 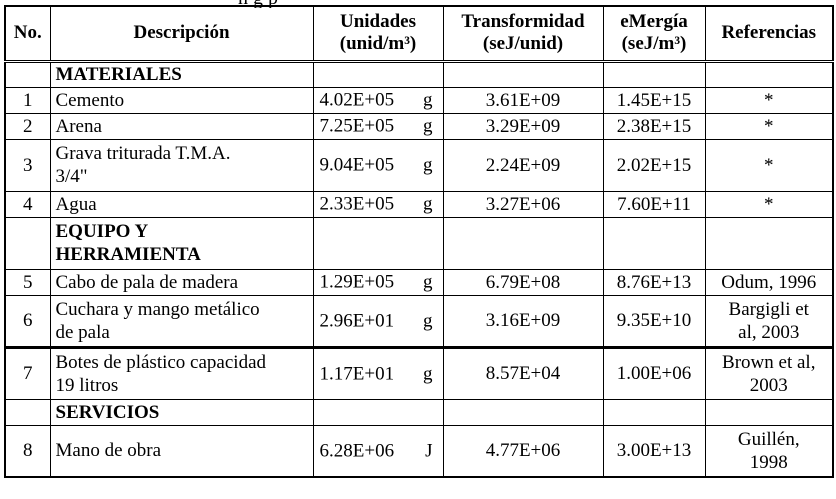 I want to click on row-referencia-line2: al, 2003, so click(x=769, y=332).